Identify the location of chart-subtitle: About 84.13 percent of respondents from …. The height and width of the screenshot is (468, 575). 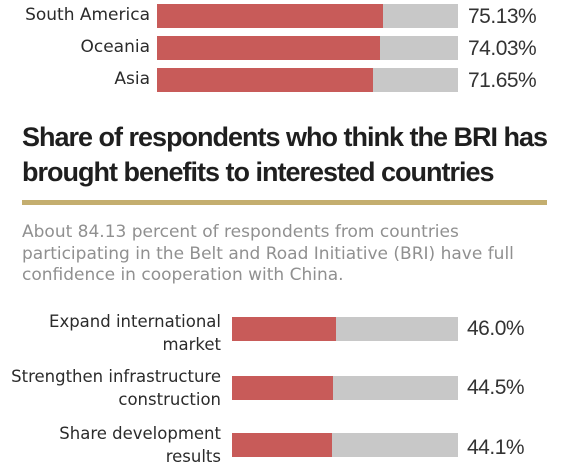
(268, 253).